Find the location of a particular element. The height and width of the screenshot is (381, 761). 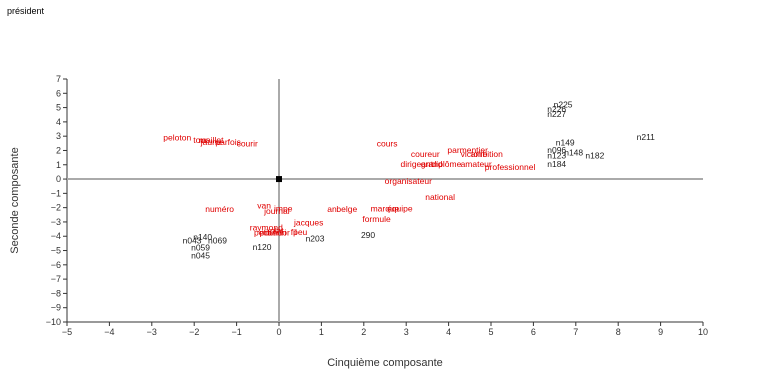

word-point-label: fil is located at coordinates (294, 232).